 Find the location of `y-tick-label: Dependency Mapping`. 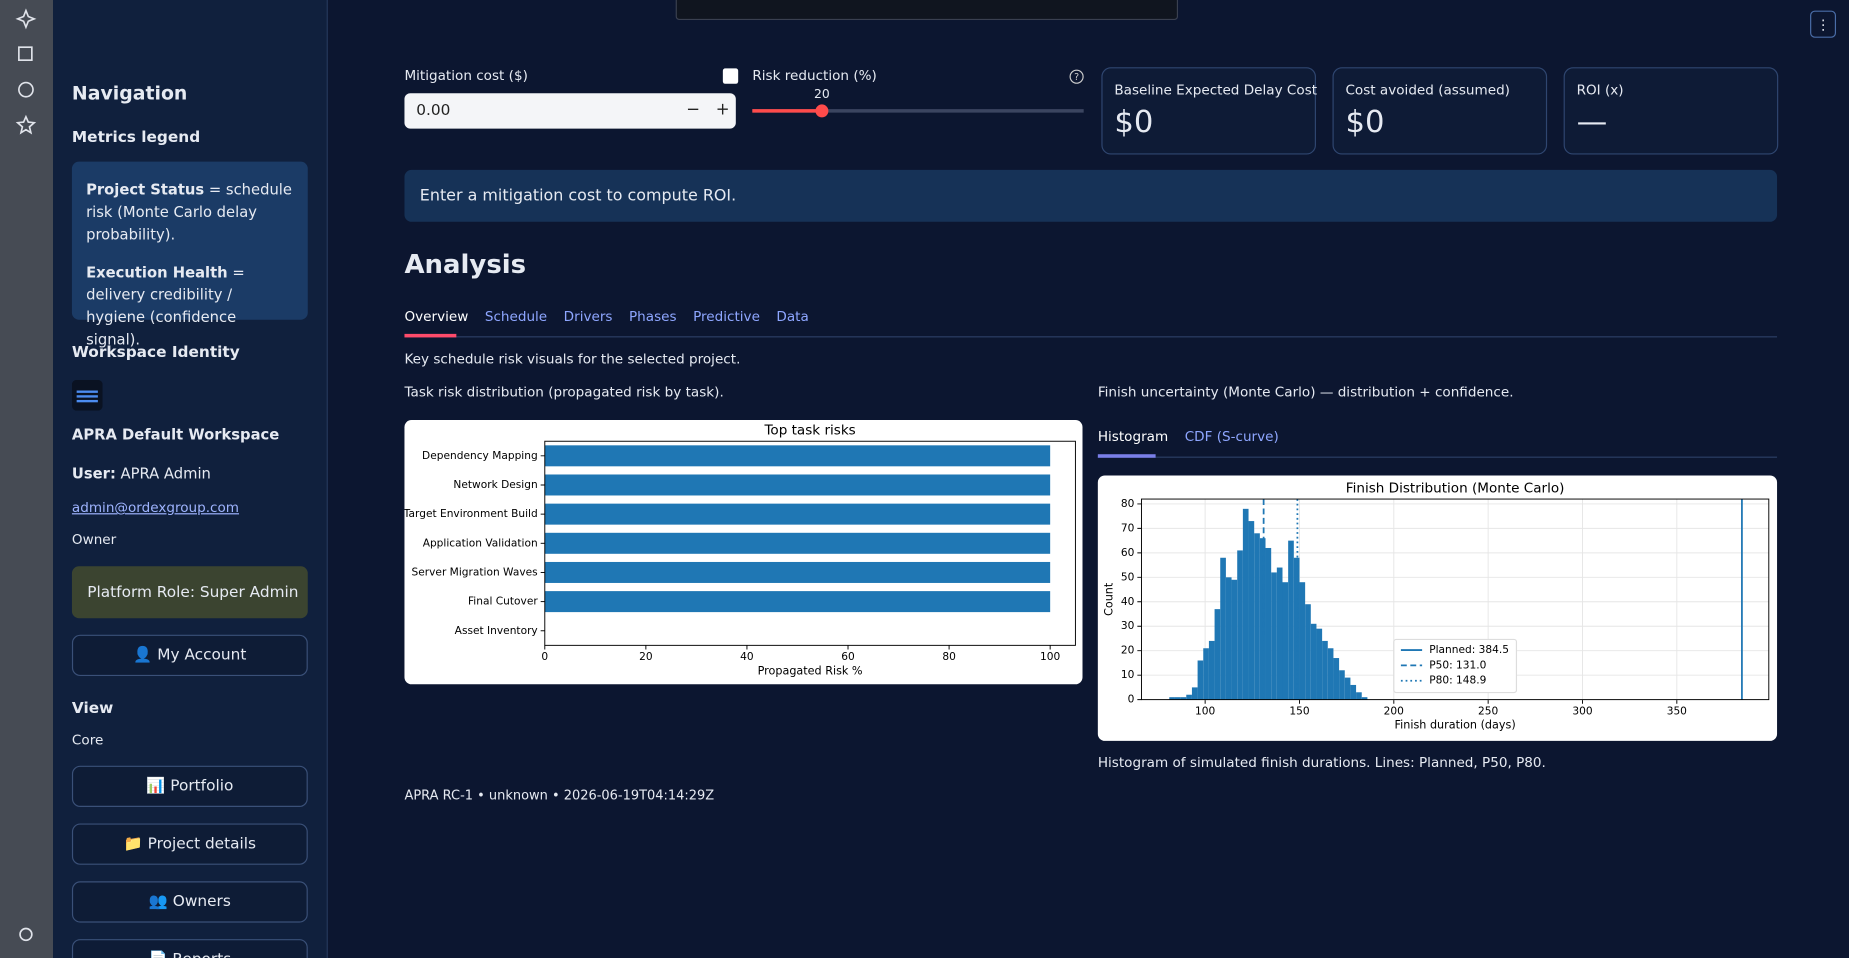

y-tick-label: Dependency Mapping is located at coordinates (480, 455).